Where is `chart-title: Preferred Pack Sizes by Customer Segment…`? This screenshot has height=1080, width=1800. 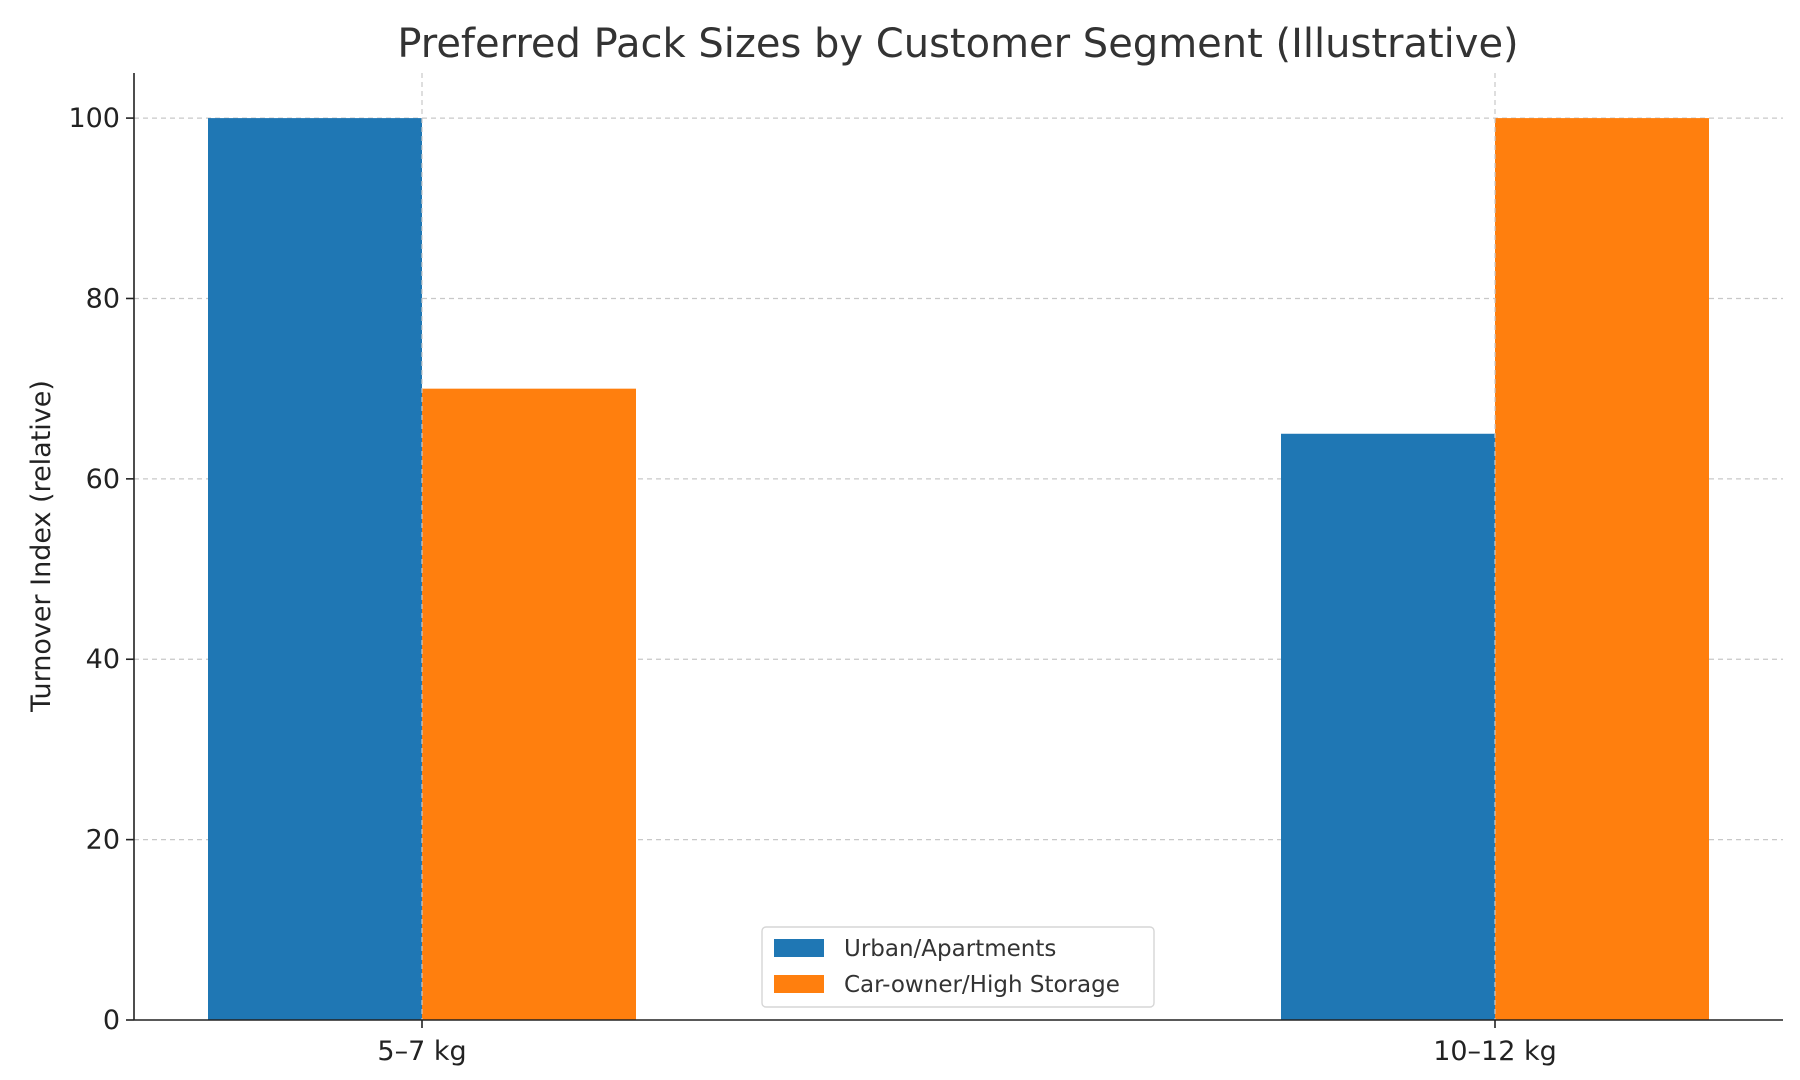 chart-title: Preferred Pack Sizes by Customer Segment… is located at coordinates (957, 44).